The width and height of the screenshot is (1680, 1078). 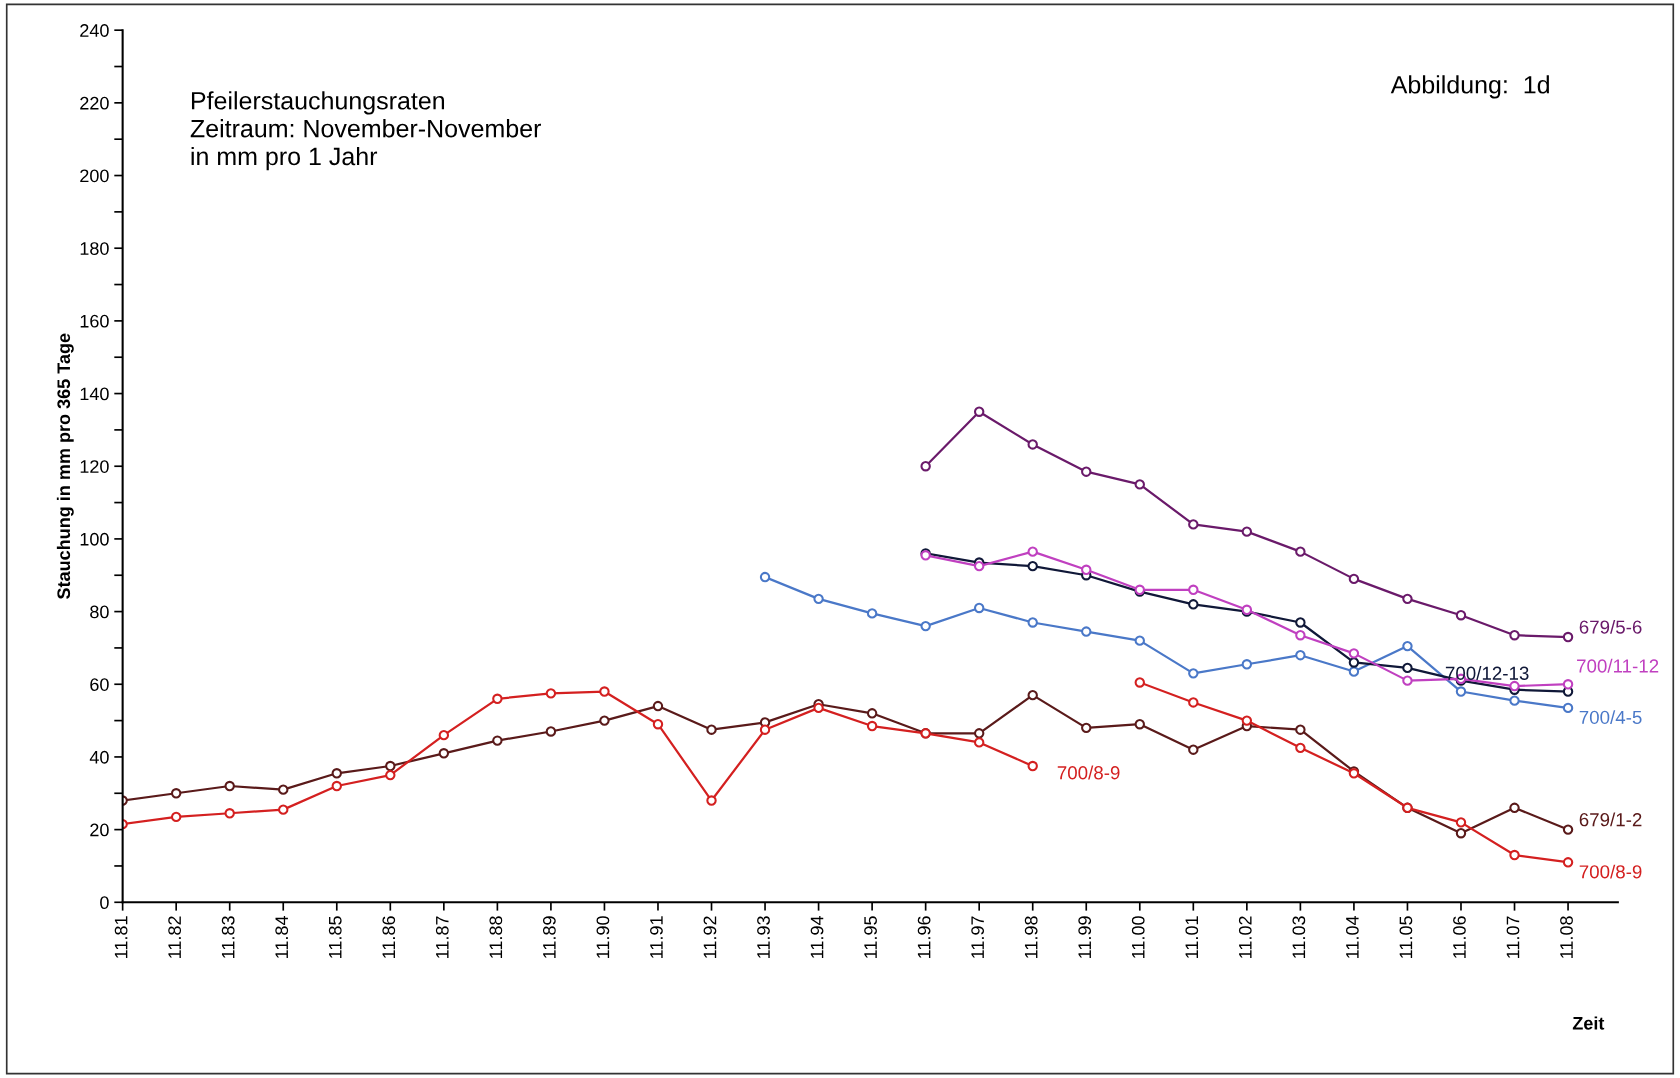 What do you see at coordinates (763, 937) in the screenshot?
I see `x-tick-label: 11.93` at bounding box center [763, 937].